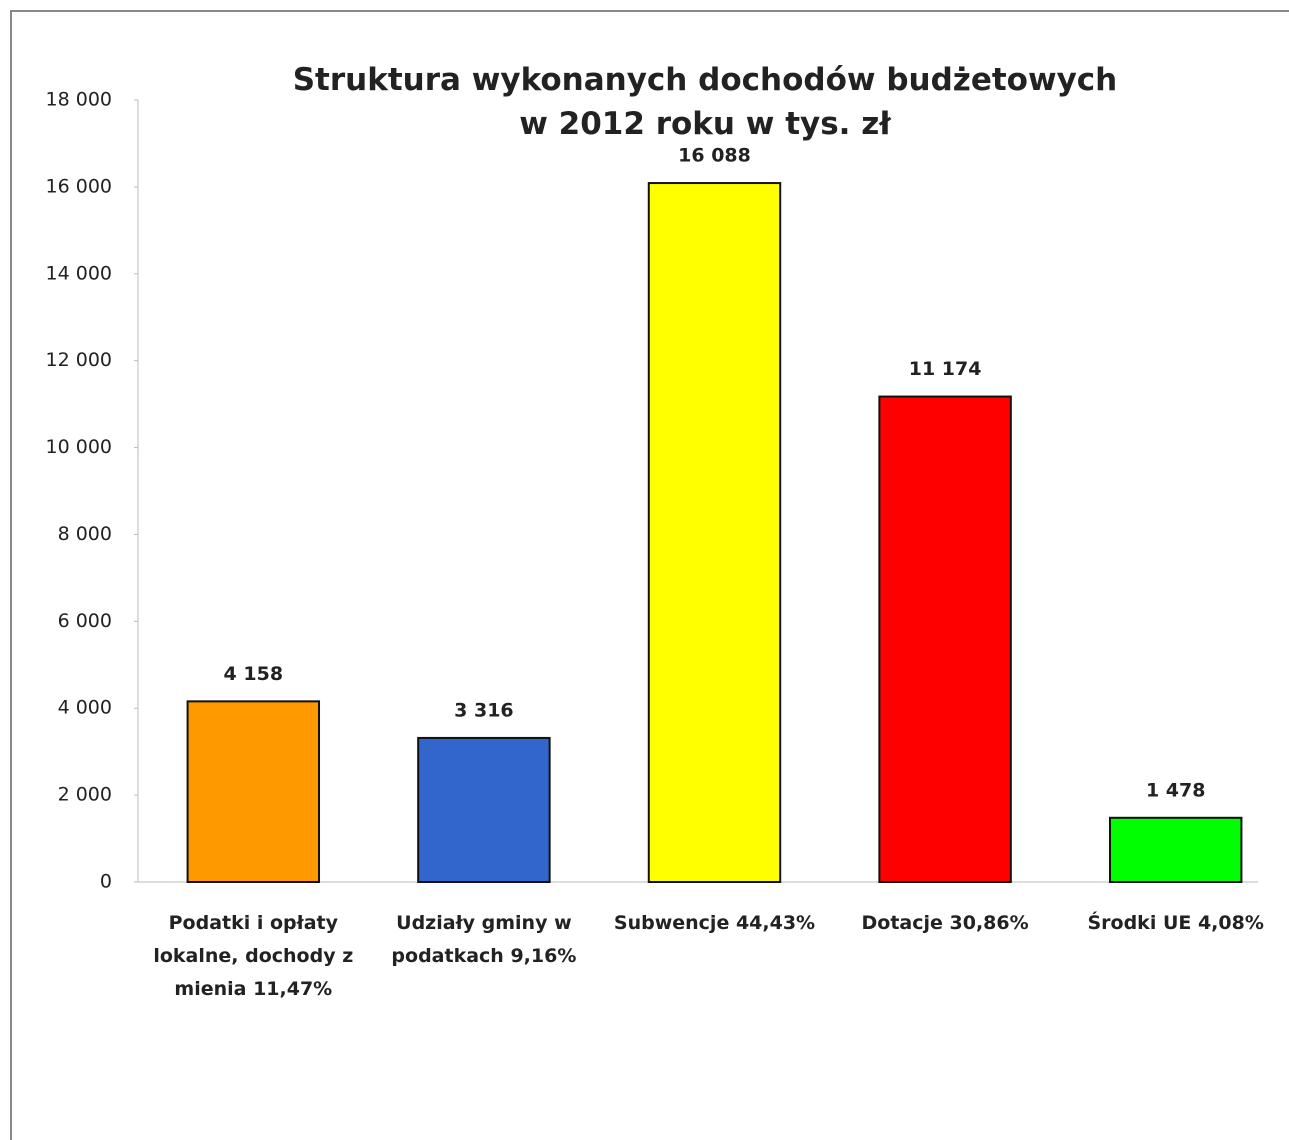 This screenshot has height=1140, width=1289. What do you see at coordinates (945, 369) in the screenshot?
I see `value-label: 11 174` at bounding box center [945, 369].